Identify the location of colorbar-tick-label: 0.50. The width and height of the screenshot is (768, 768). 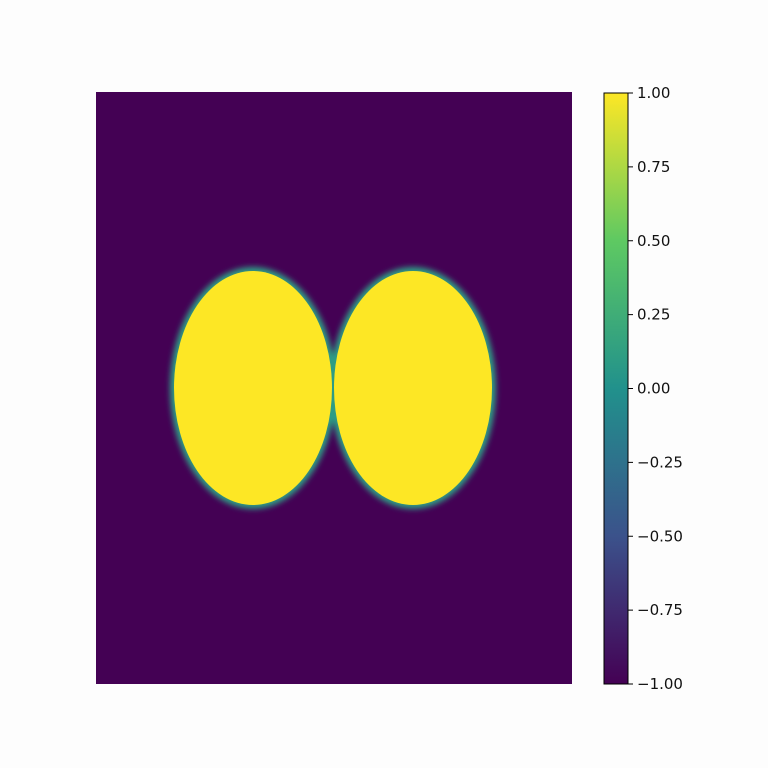
(653, 241).